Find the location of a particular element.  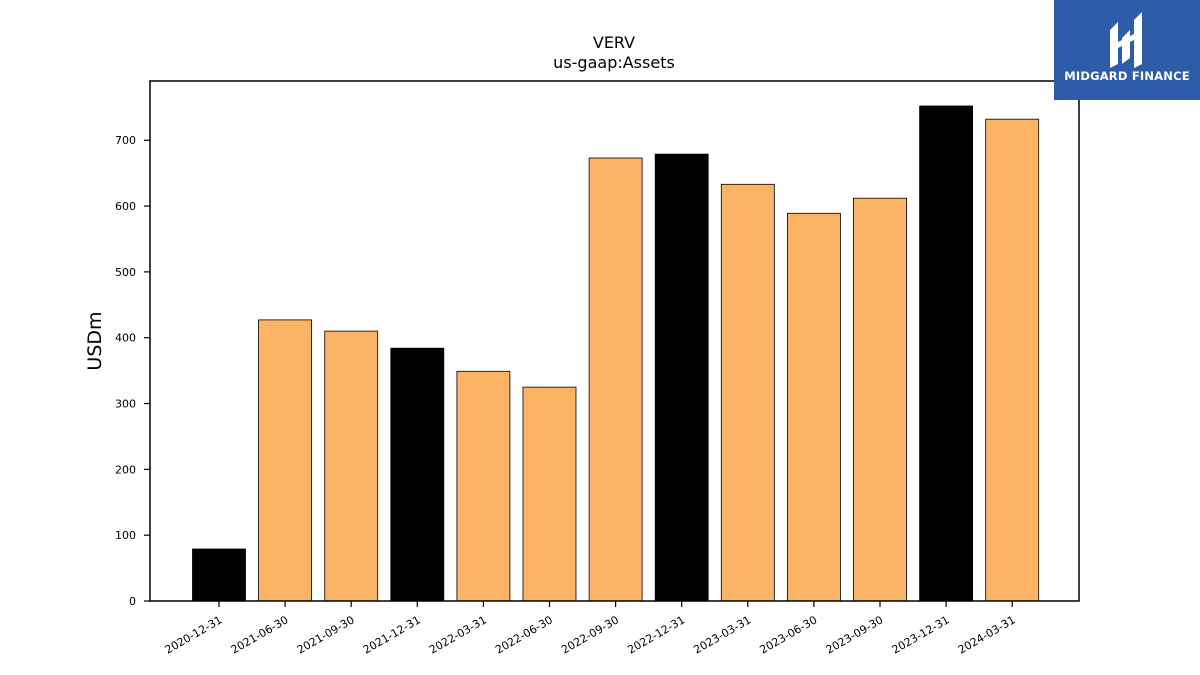

x-tick-label: 2021-06-30 is located at coordinates (260, 634).